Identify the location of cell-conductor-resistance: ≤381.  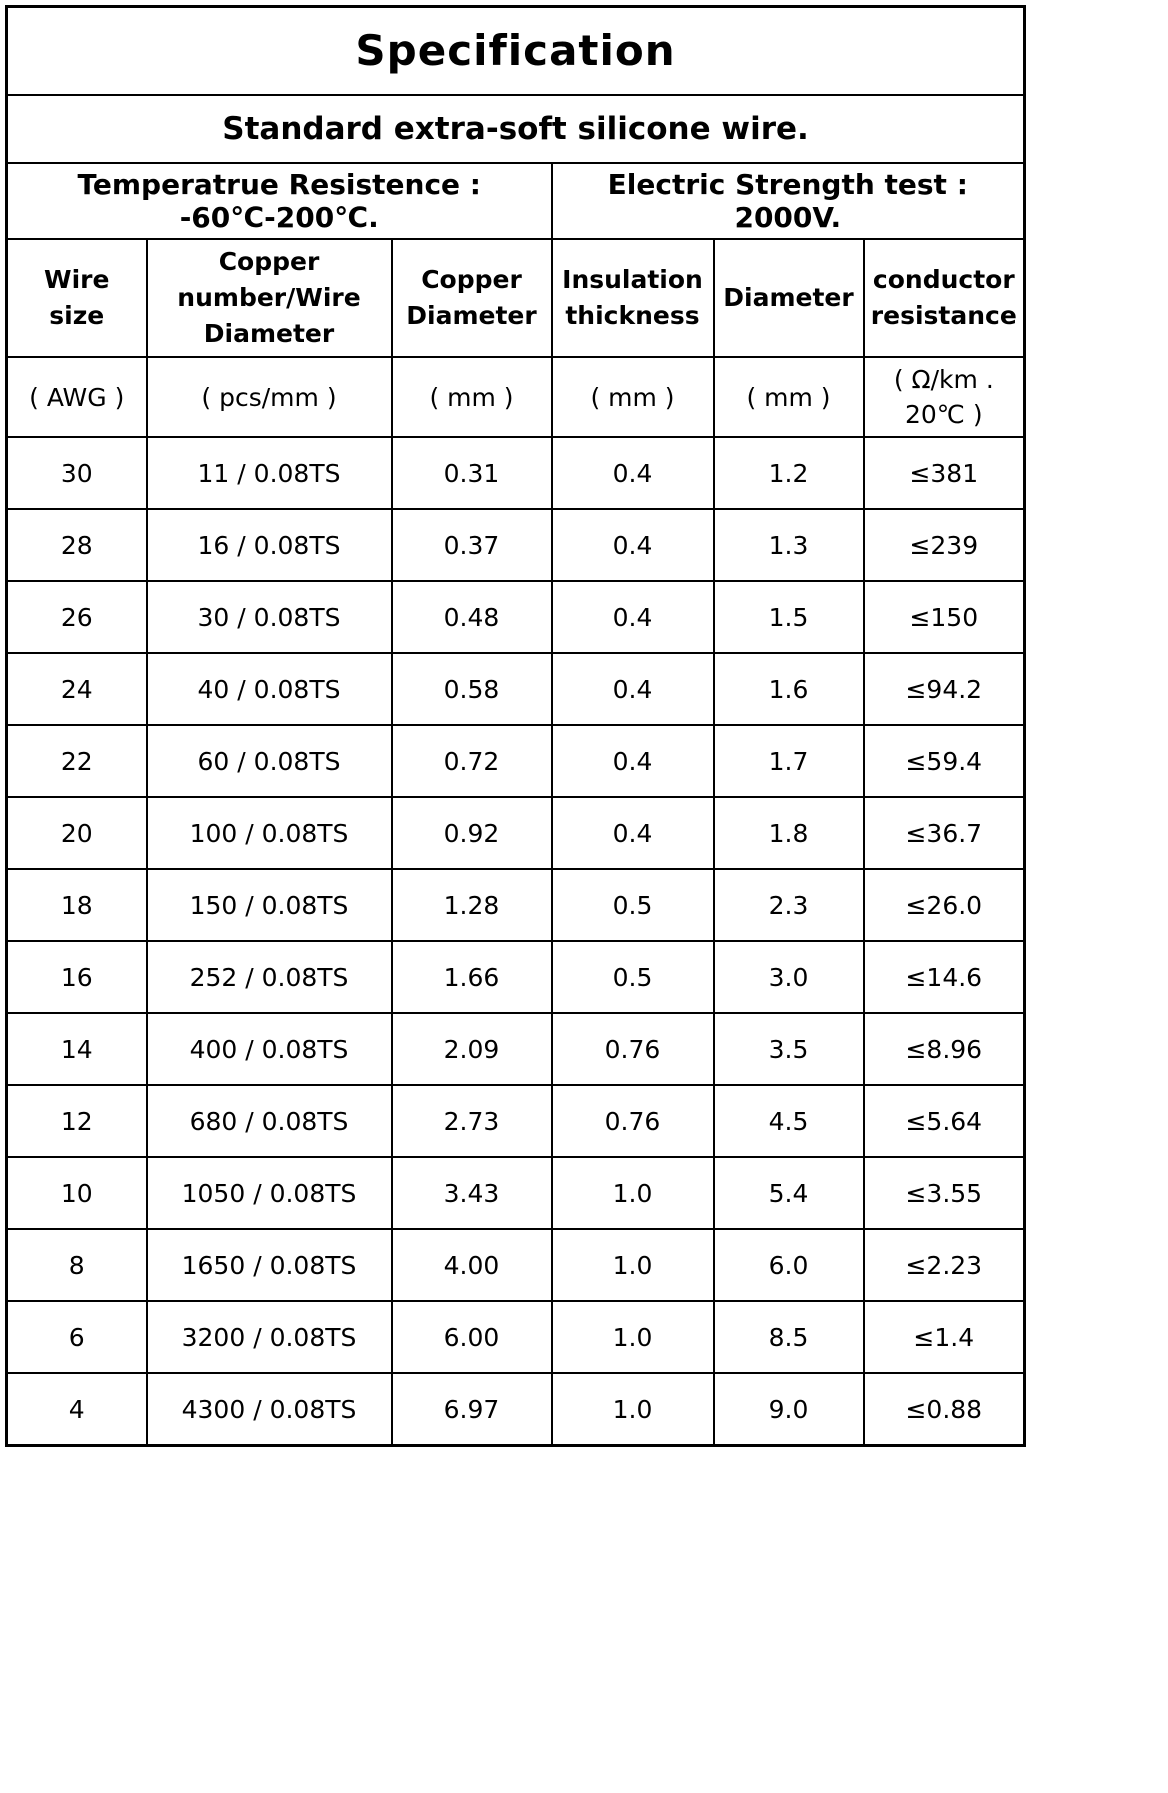
(944, 473).